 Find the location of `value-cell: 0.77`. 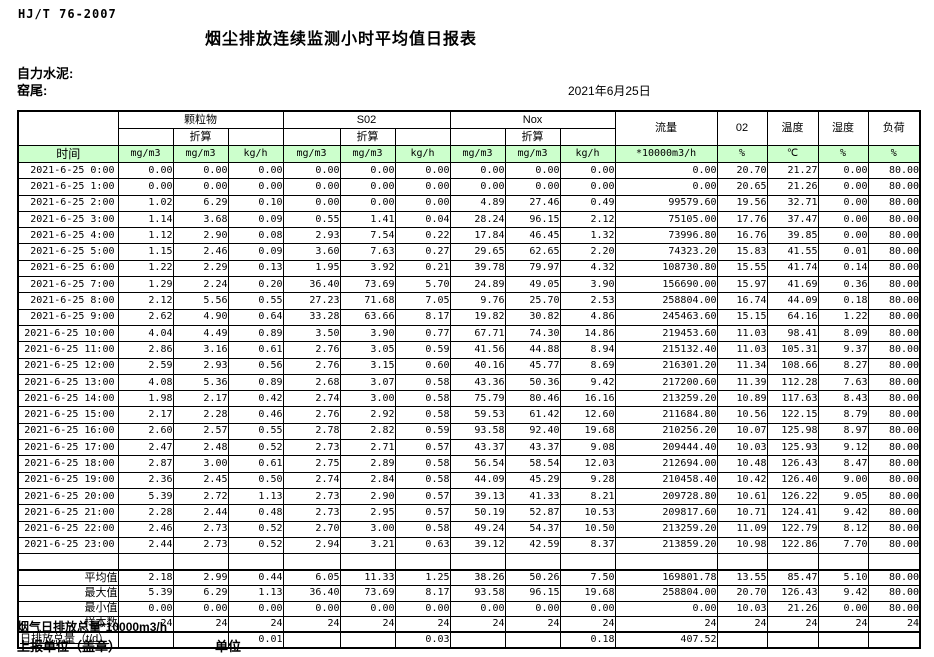

value-cell: 0.77 is located at coordinates (422, 333).